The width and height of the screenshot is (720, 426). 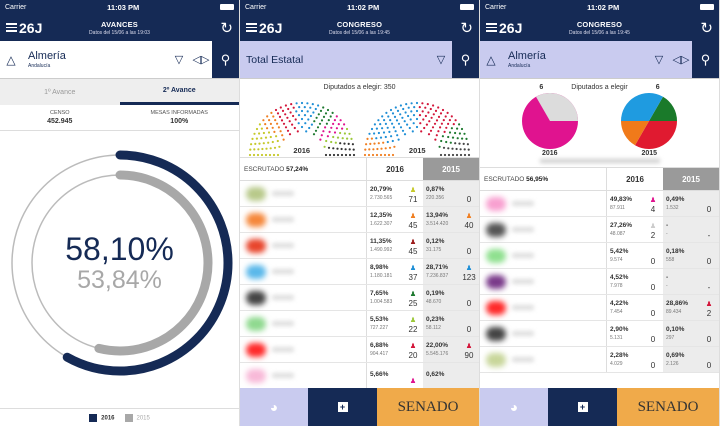 I want to click on table-row: 4,52% 7.978 0 -- -, so click(x=599, y=282).